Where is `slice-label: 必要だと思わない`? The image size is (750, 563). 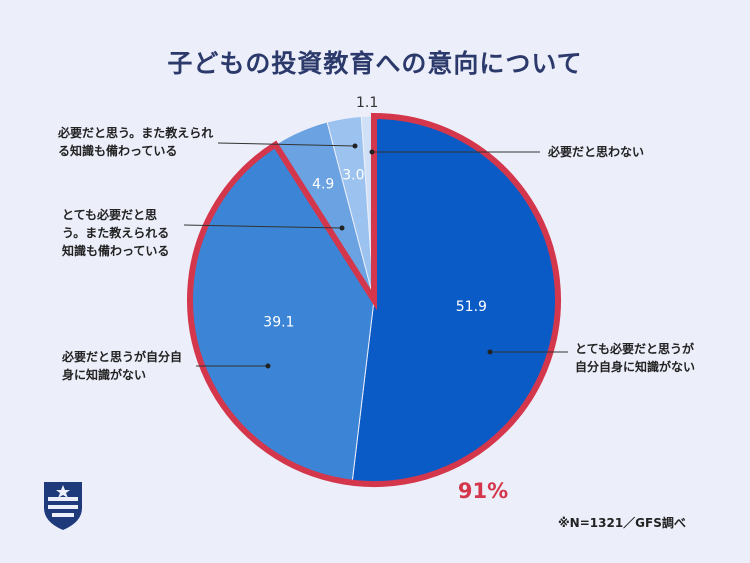 slice-label: 必要だと思わない is located at coordinates (596, 152).